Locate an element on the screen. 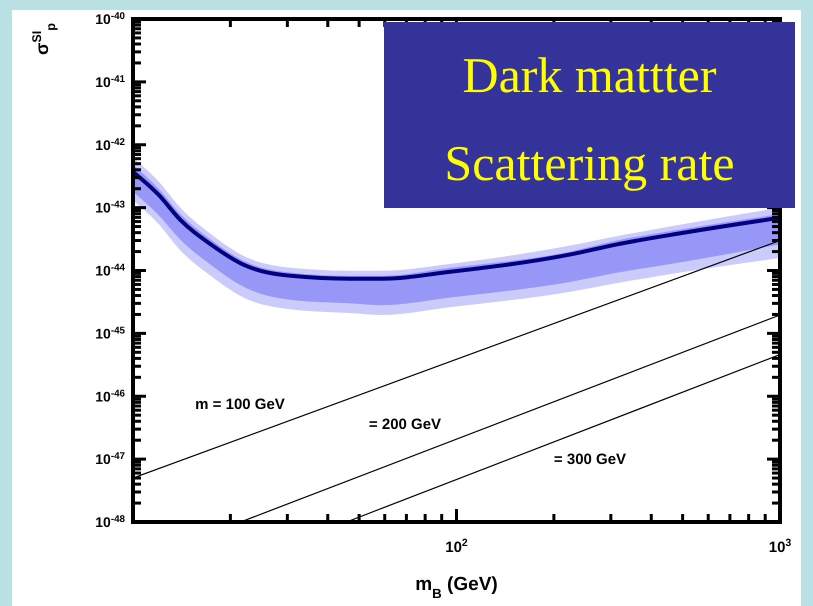 This screenshot has height=606, width=813. text: Dark mattter is located at coordinates (589, 75).